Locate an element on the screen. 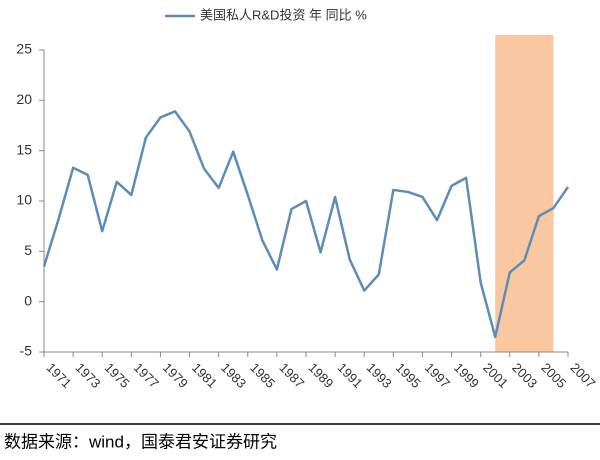 The height and width of the screenshot is (460, 600). x-tick-label: 1991 is located at coordinates (350, 375).